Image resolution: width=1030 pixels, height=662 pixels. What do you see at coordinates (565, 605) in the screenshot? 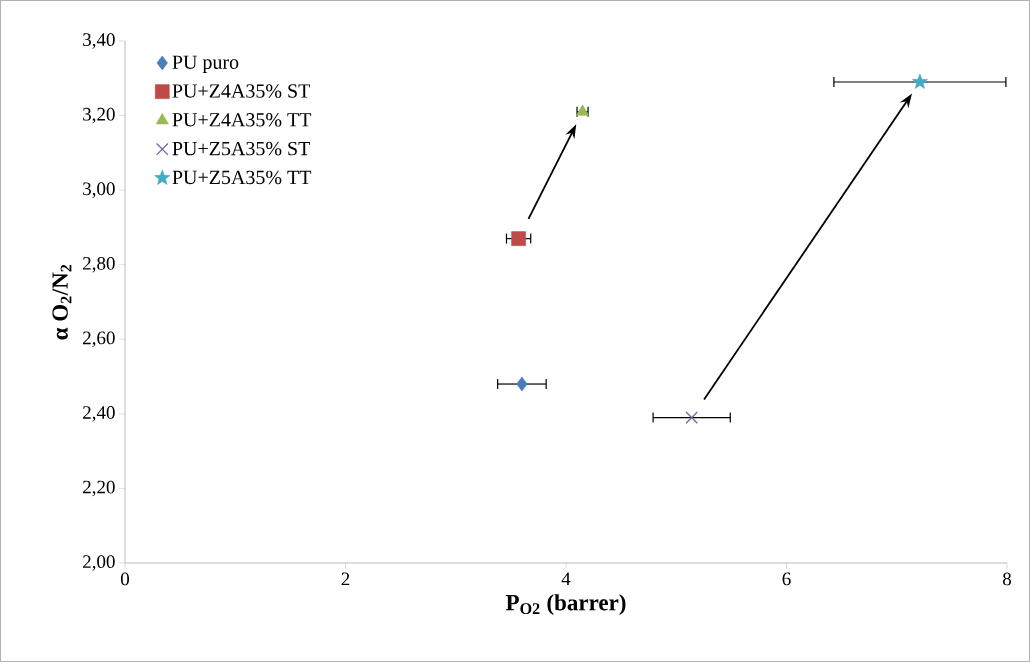
I see `x-axis-title: P$_{O2}$ (barrer)` at bounding box center [565, 605].